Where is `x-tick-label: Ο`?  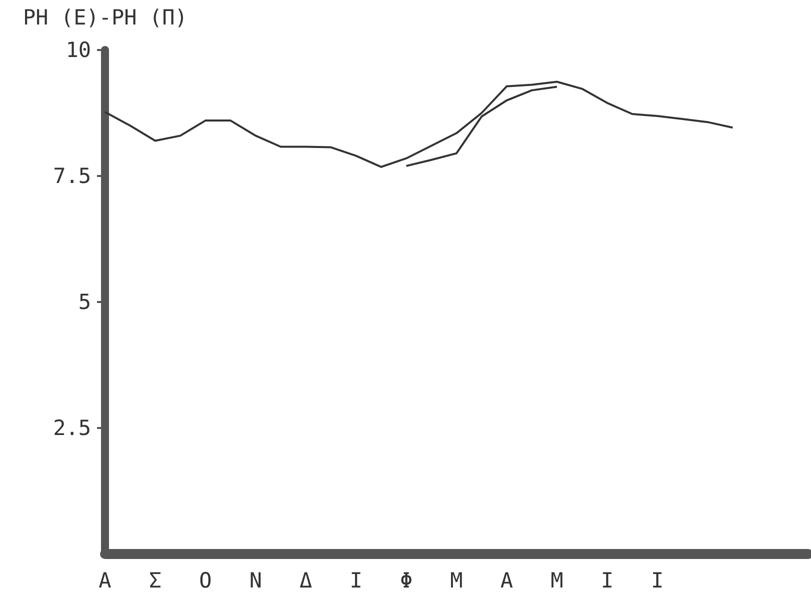
x-tick-label: Ο is located at coordinates (205, 580).